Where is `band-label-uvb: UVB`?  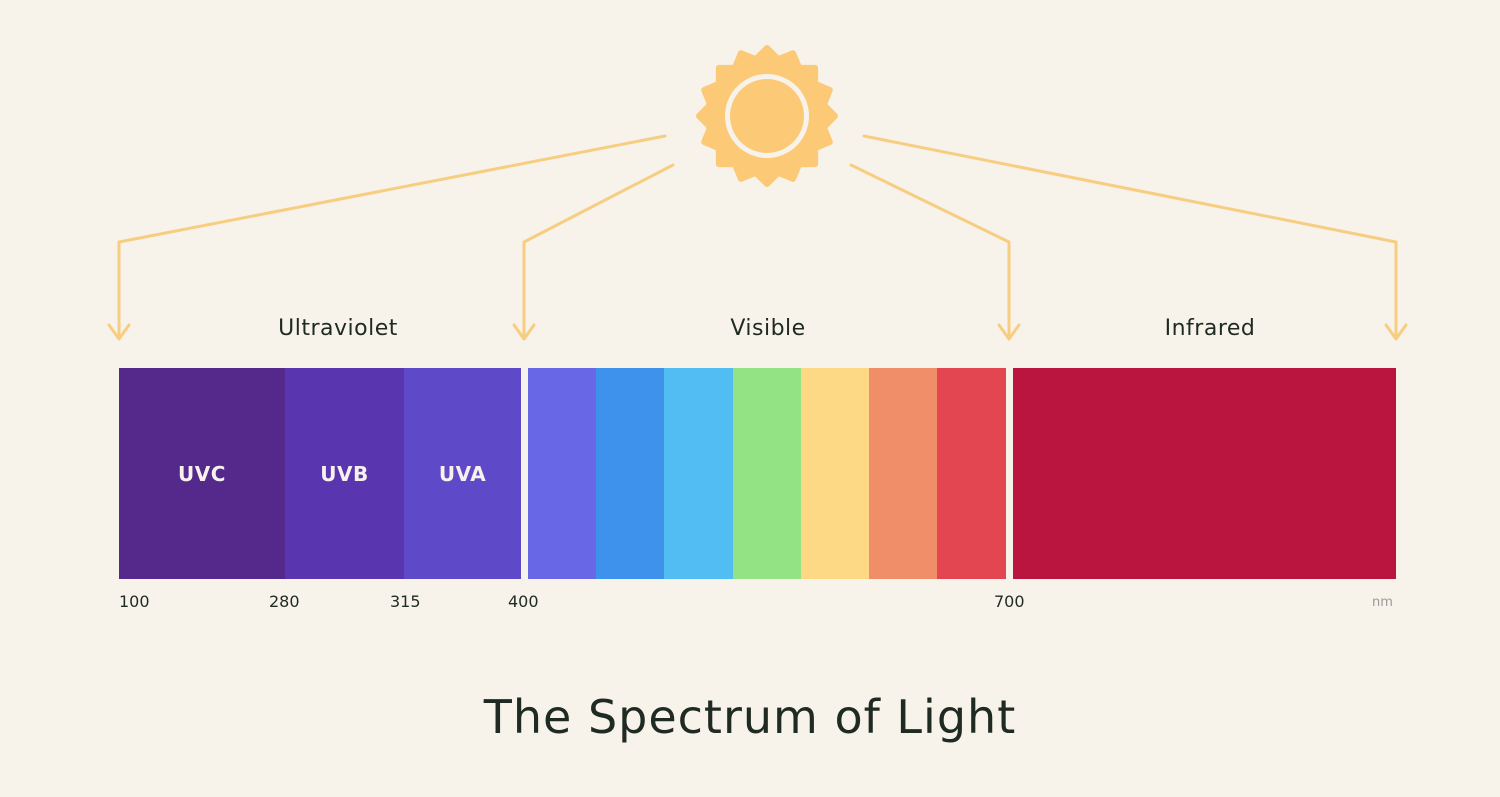
band-label-uvb: UVB is located at coordinates (344, 473).